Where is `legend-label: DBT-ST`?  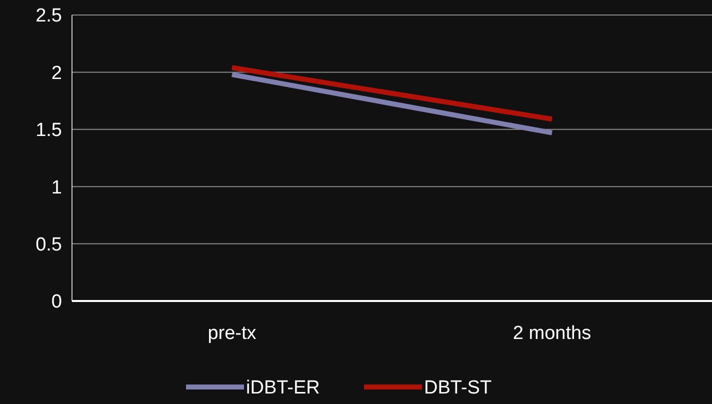 legend-label: DBT-ST is located at coordinates (458, 388).